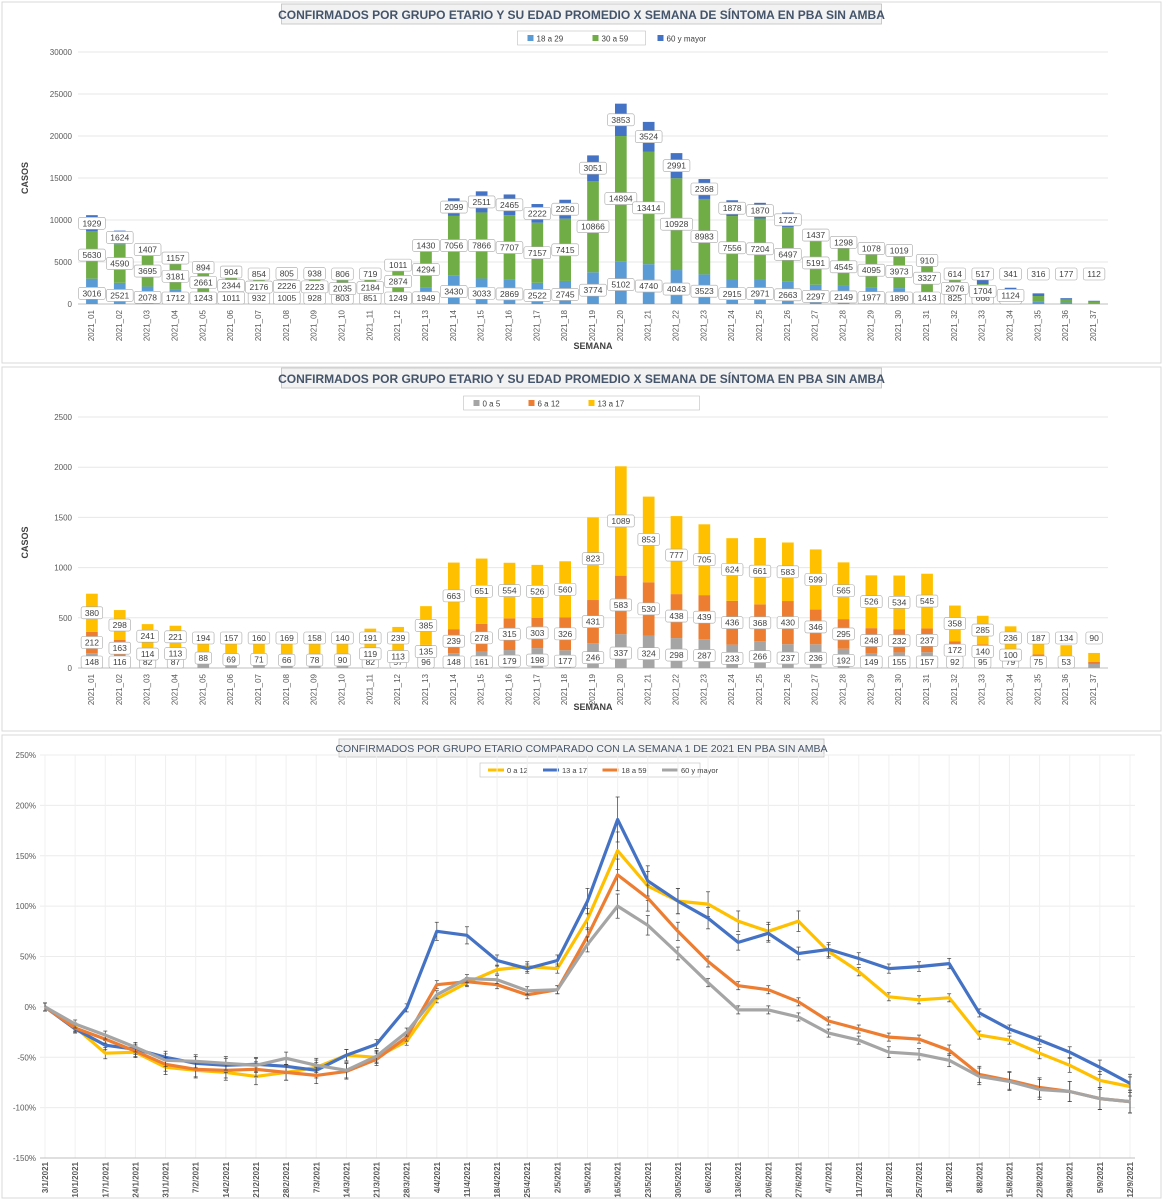 The image size is (1163, 1200). I want to click on data-label-bottom-2021_33: 666, so click(983, 298).